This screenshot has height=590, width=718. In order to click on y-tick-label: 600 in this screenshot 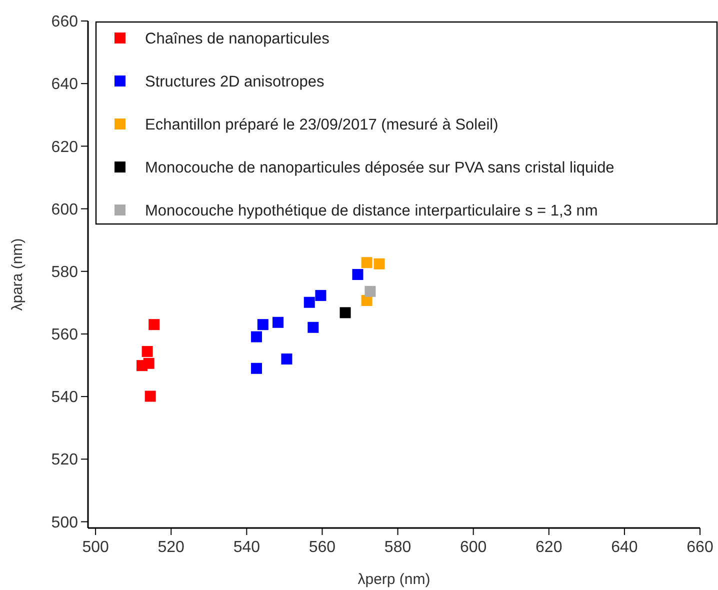, I will do `click(64, 209)`.